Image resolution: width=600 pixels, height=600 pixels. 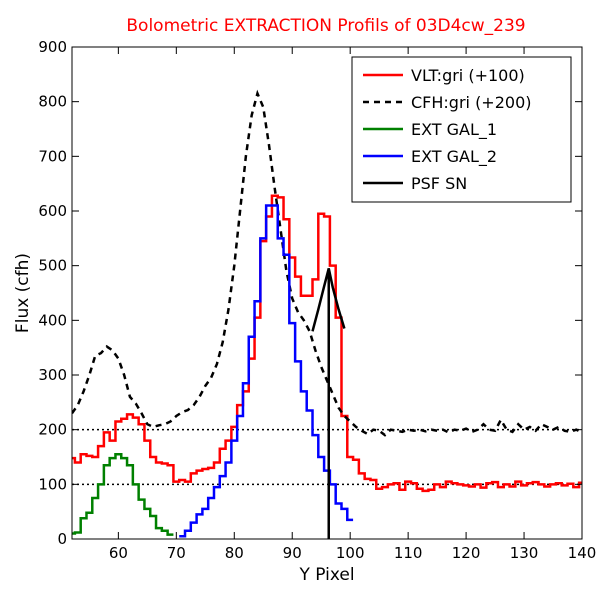 What do you see at coordinates (454, 130) in the screenshot?
I see `legend-label-ext-gal-1: EXT GAL_1` at bounding box center [454, 130].